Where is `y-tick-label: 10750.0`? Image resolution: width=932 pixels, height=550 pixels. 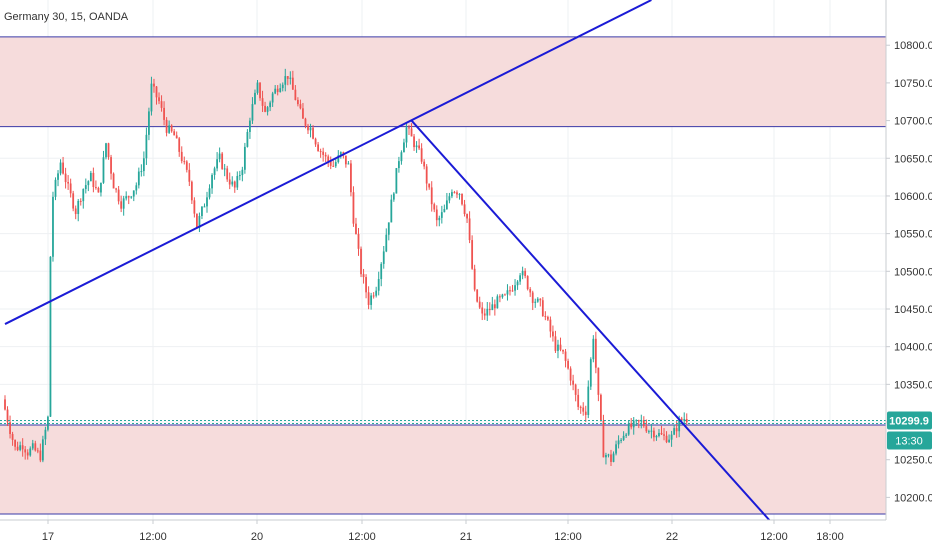
y-tick-label: 10750.0 is located at coordinates (913, 84).